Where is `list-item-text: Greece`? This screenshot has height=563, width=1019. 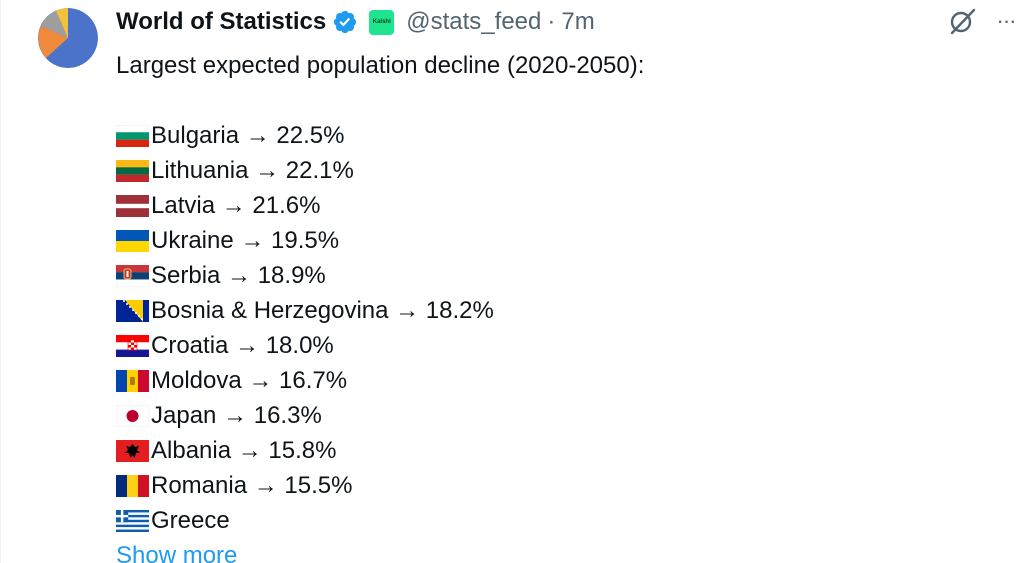 list-item-text: Greece is located at coordinates (190, 520).